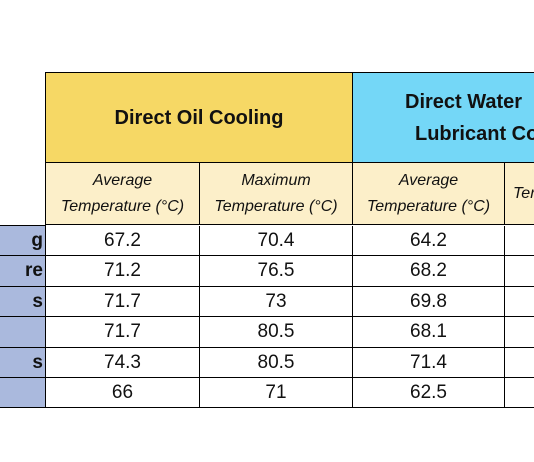  What do you see at coordinates (429, 241) in the screenshot?
I see `table-cell: 64.2` at bounding box center [429, 241].